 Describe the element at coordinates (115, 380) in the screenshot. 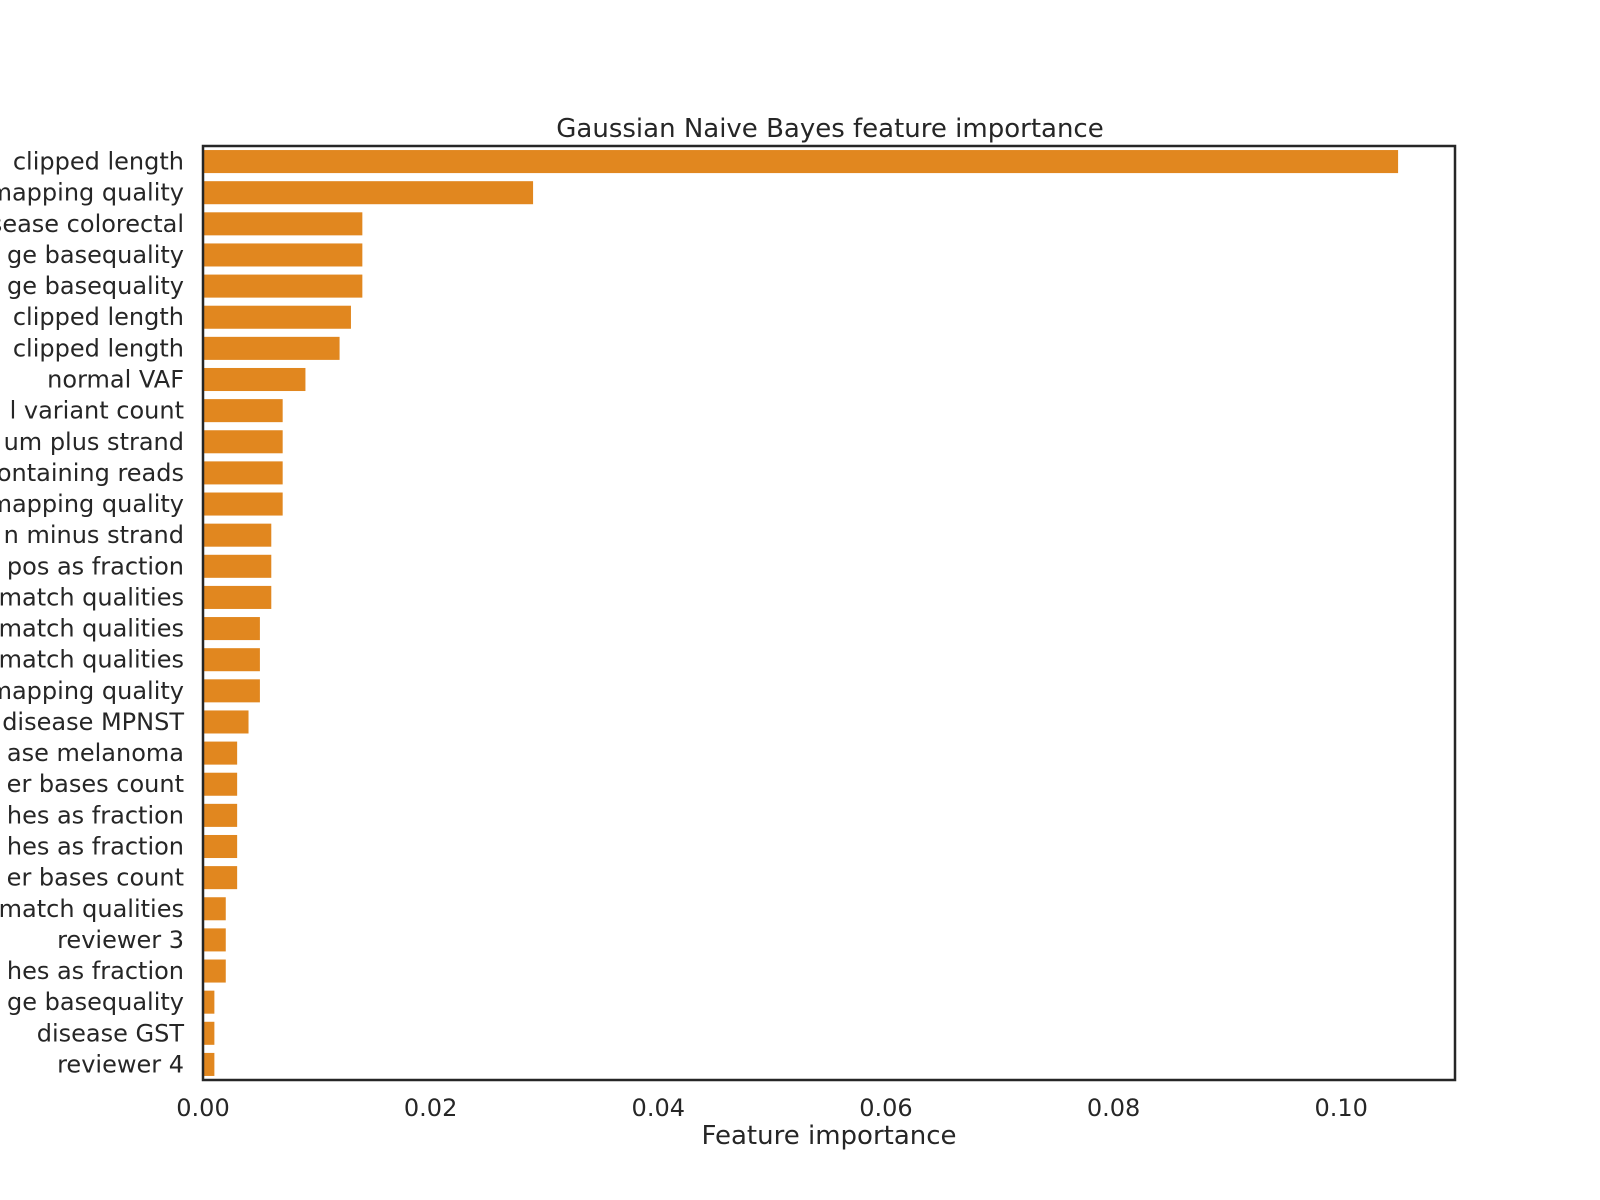

I see `category-label: normal VAF` at that location.